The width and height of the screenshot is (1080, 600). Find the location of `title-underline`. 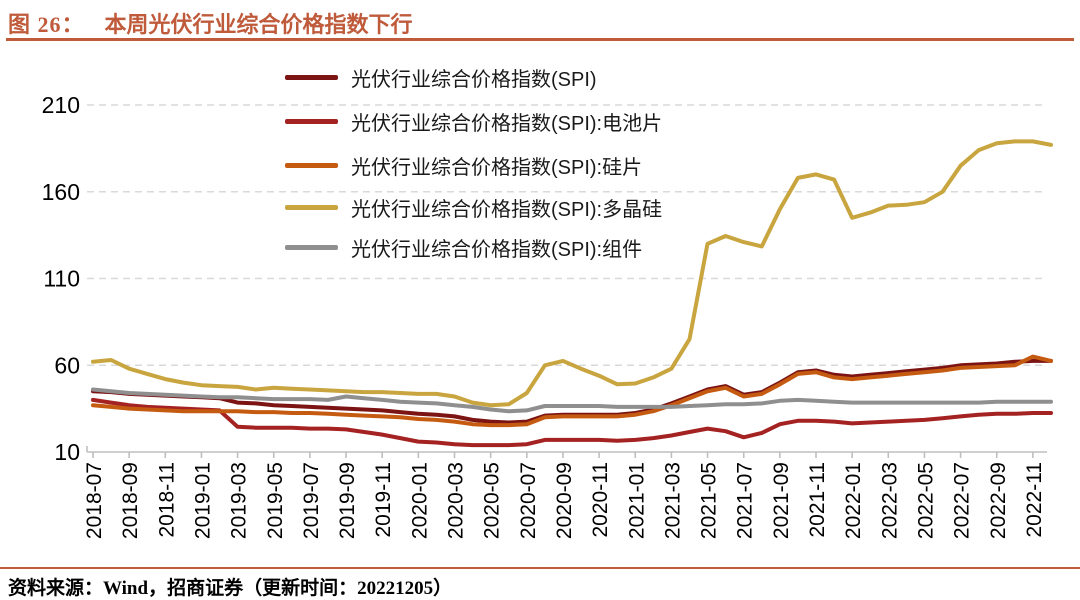

title-underline is located at coordinates (540, 39).